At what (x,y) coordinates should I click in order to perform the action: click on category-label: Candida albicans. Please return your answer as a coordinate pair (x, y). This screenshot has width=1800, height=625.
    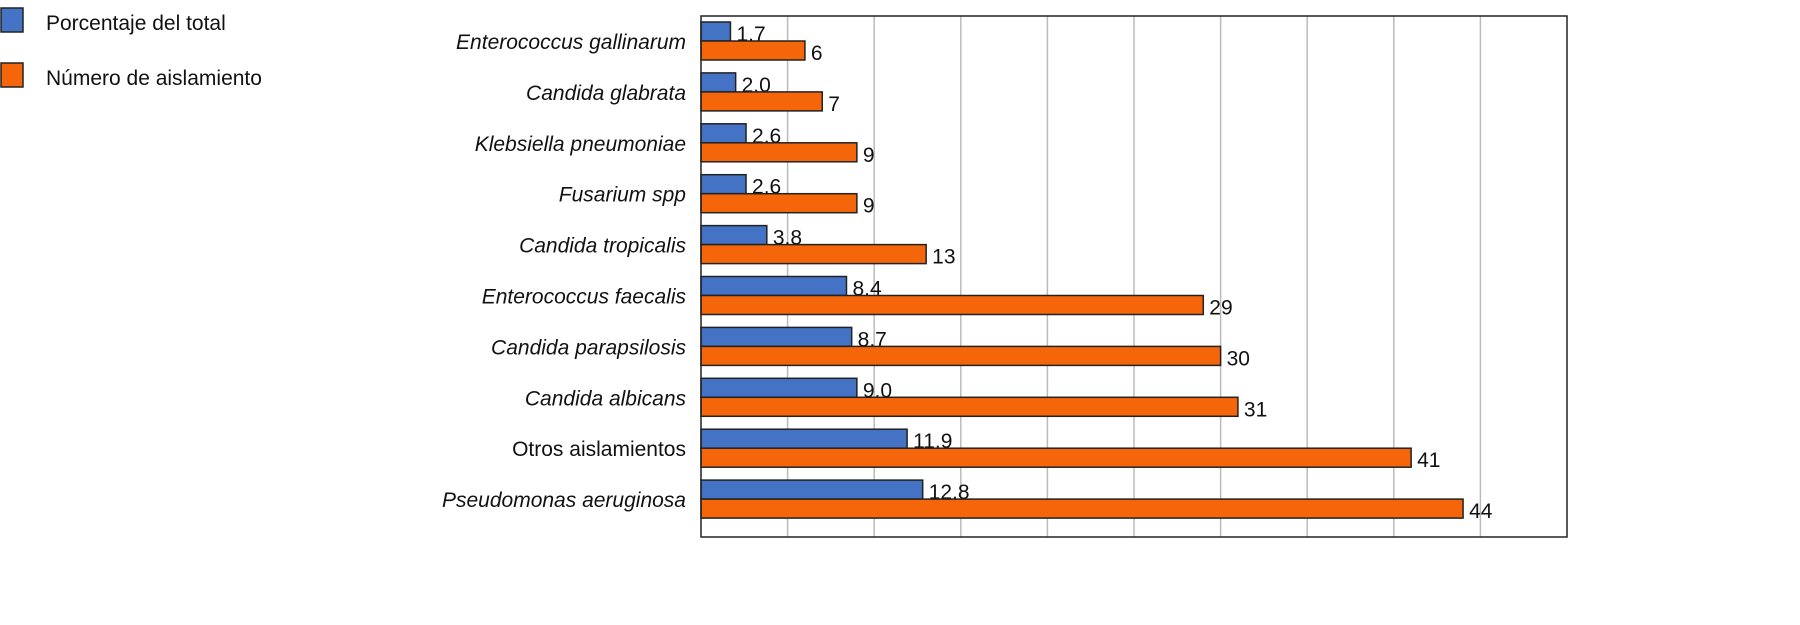
    Looking at the image, I should click on (606, 398).